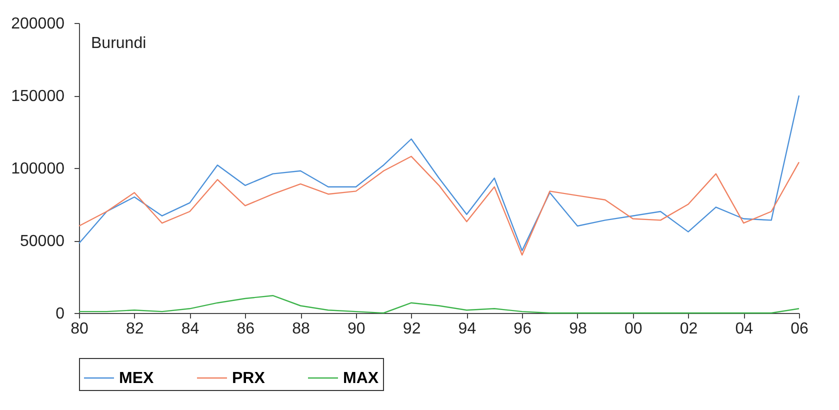 The height and width of the screenshot is (410, 839). I want to click on x-tick-label: 98, so click(578, 329).